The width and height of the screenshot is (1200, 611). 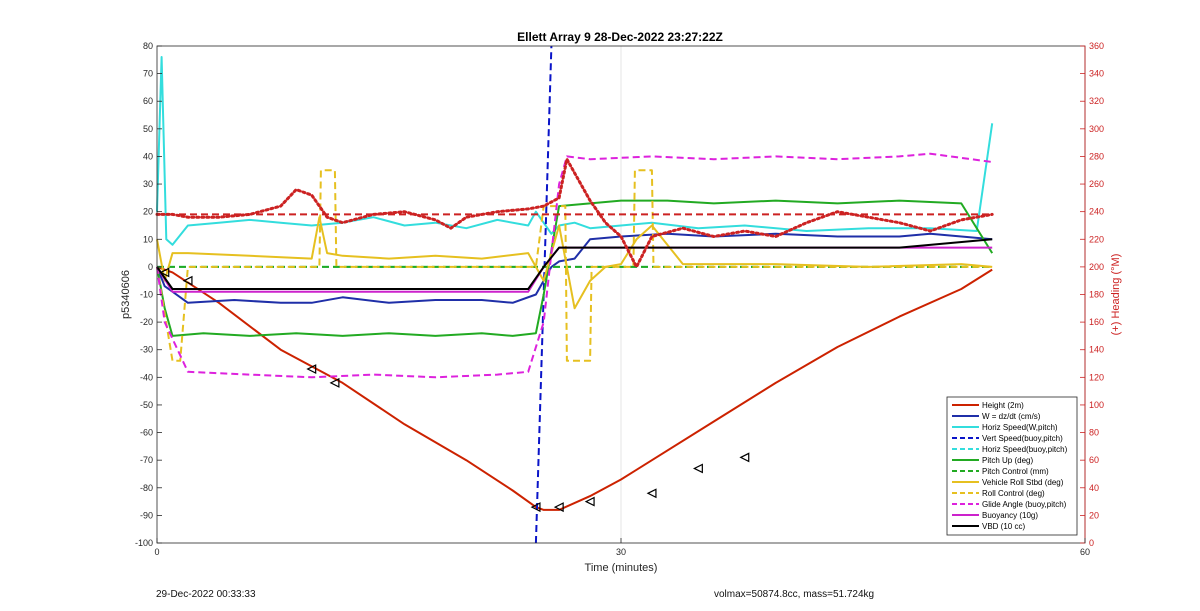 What do you see at coordinates (621, 552) in the screenshot?
I see `x-tick-label: 30` at bounding box center [621, 552].